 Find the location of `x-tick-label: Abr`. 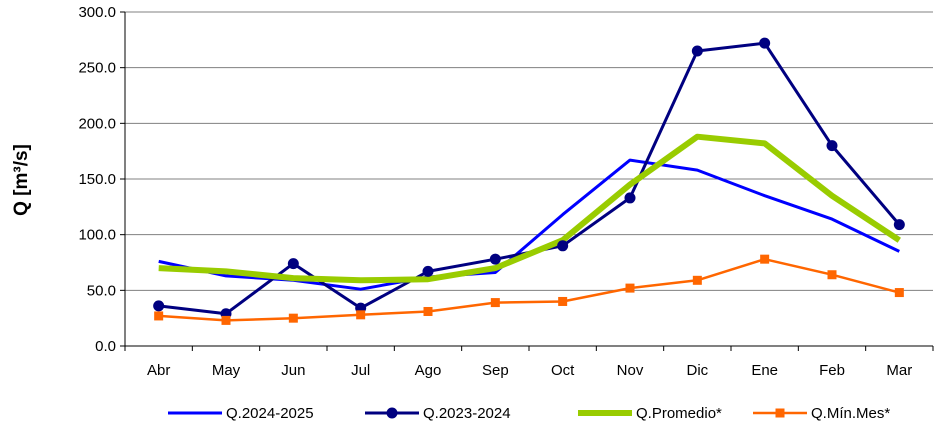

x-tick-label: Abr is located at coordinates (158, 370).